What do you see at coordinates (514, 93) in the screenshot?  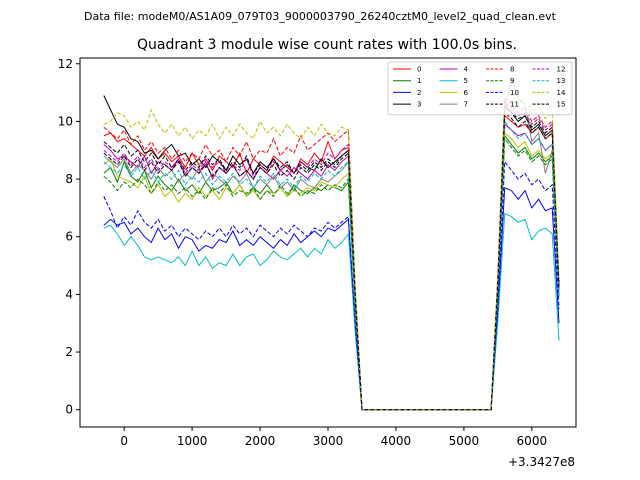 I see `legend-label-10: 10` at bounding box center [514, 93].